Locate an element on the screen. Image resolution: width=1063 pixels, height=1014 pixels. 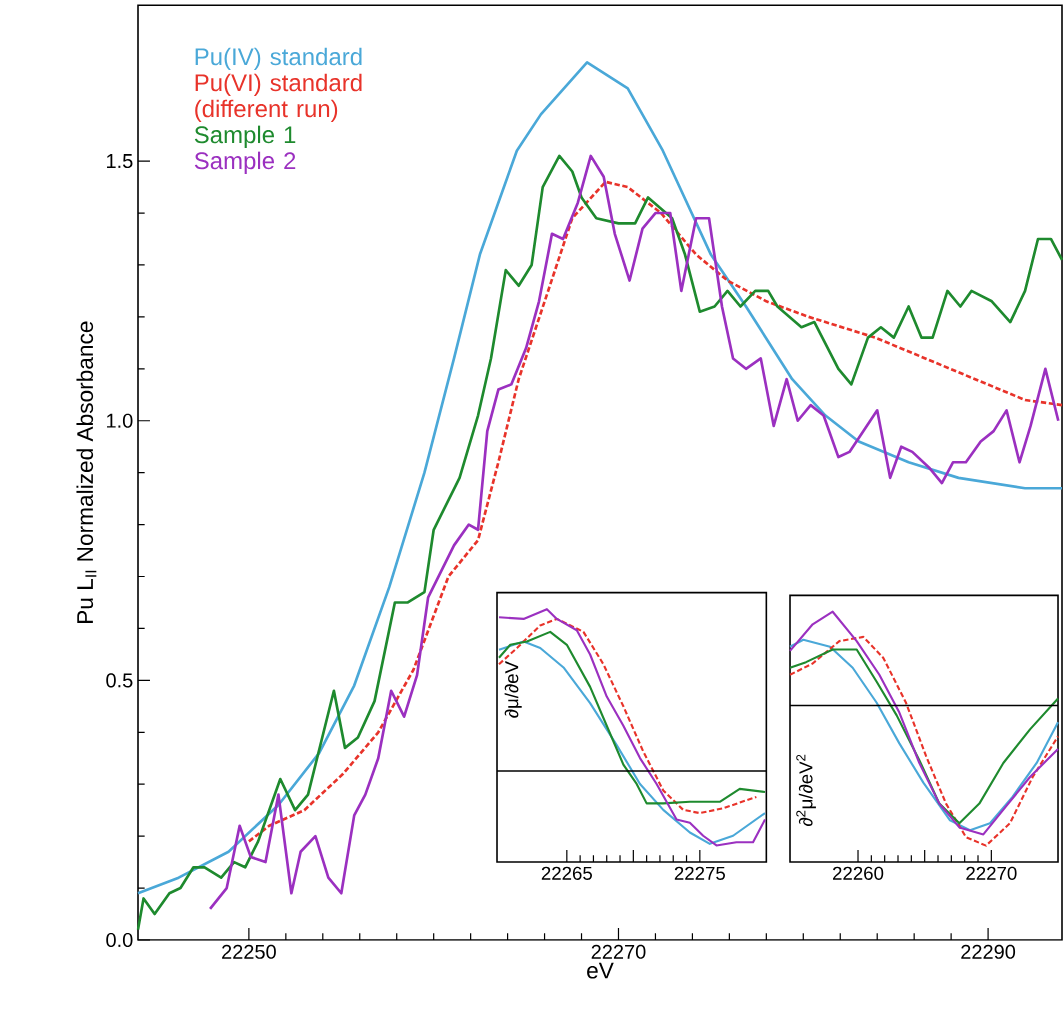
text: Sample 2 is located at coordinates (245, 163).